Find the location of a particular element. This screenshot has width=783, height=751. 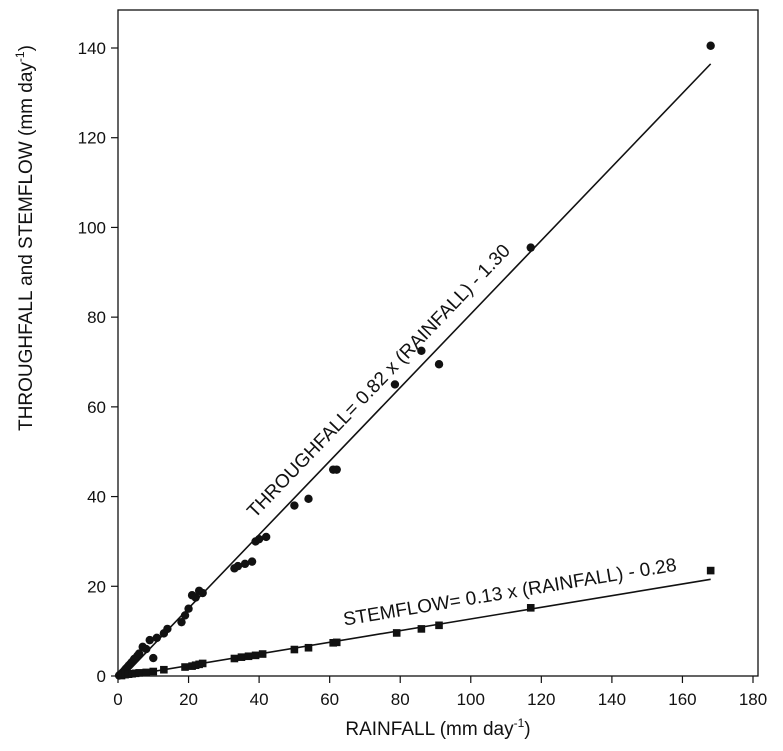

y-tick-label: 120 is located at coordinates (92, 138).